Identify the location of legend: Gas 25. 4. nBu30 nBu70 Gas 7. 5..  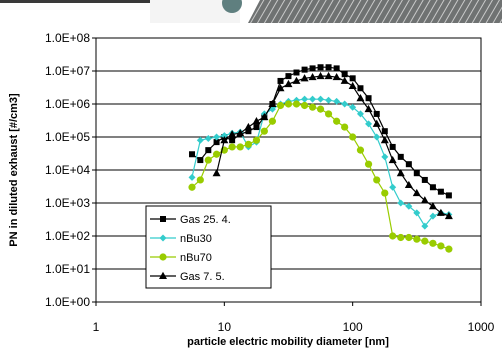
(208, 247).